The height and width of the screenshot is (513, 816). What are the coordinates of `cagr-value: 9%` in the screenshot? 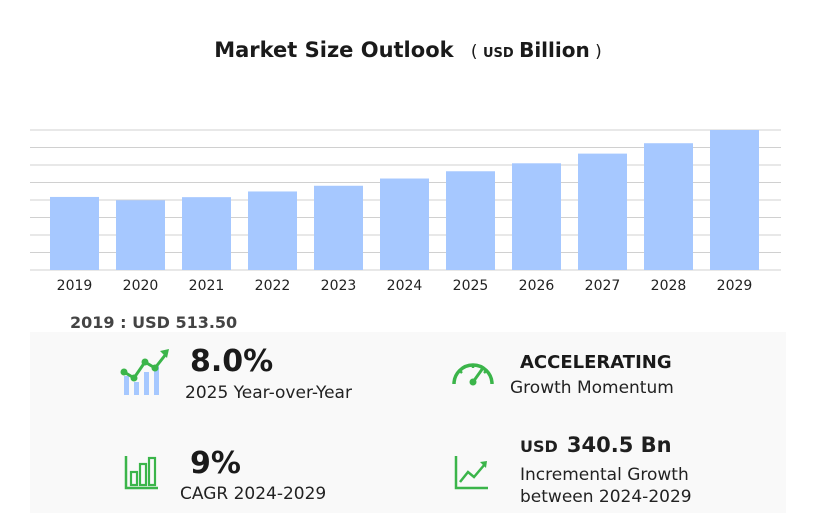 It's located at (215, 463).